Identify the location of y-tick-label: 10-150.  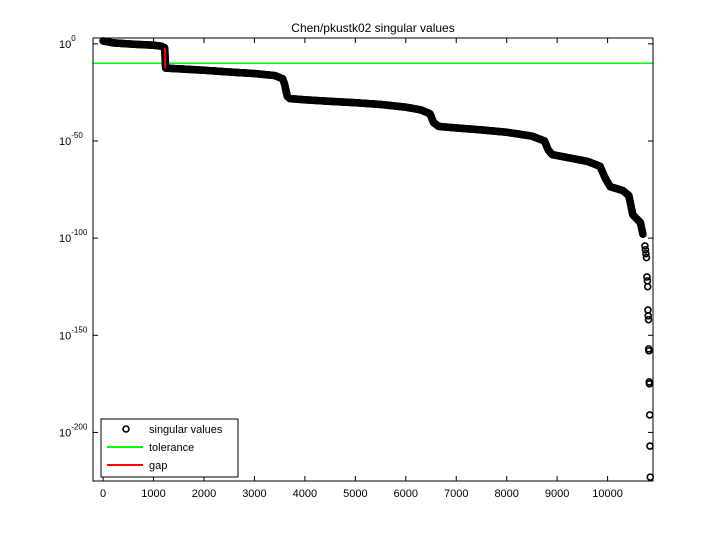
(73, 333).